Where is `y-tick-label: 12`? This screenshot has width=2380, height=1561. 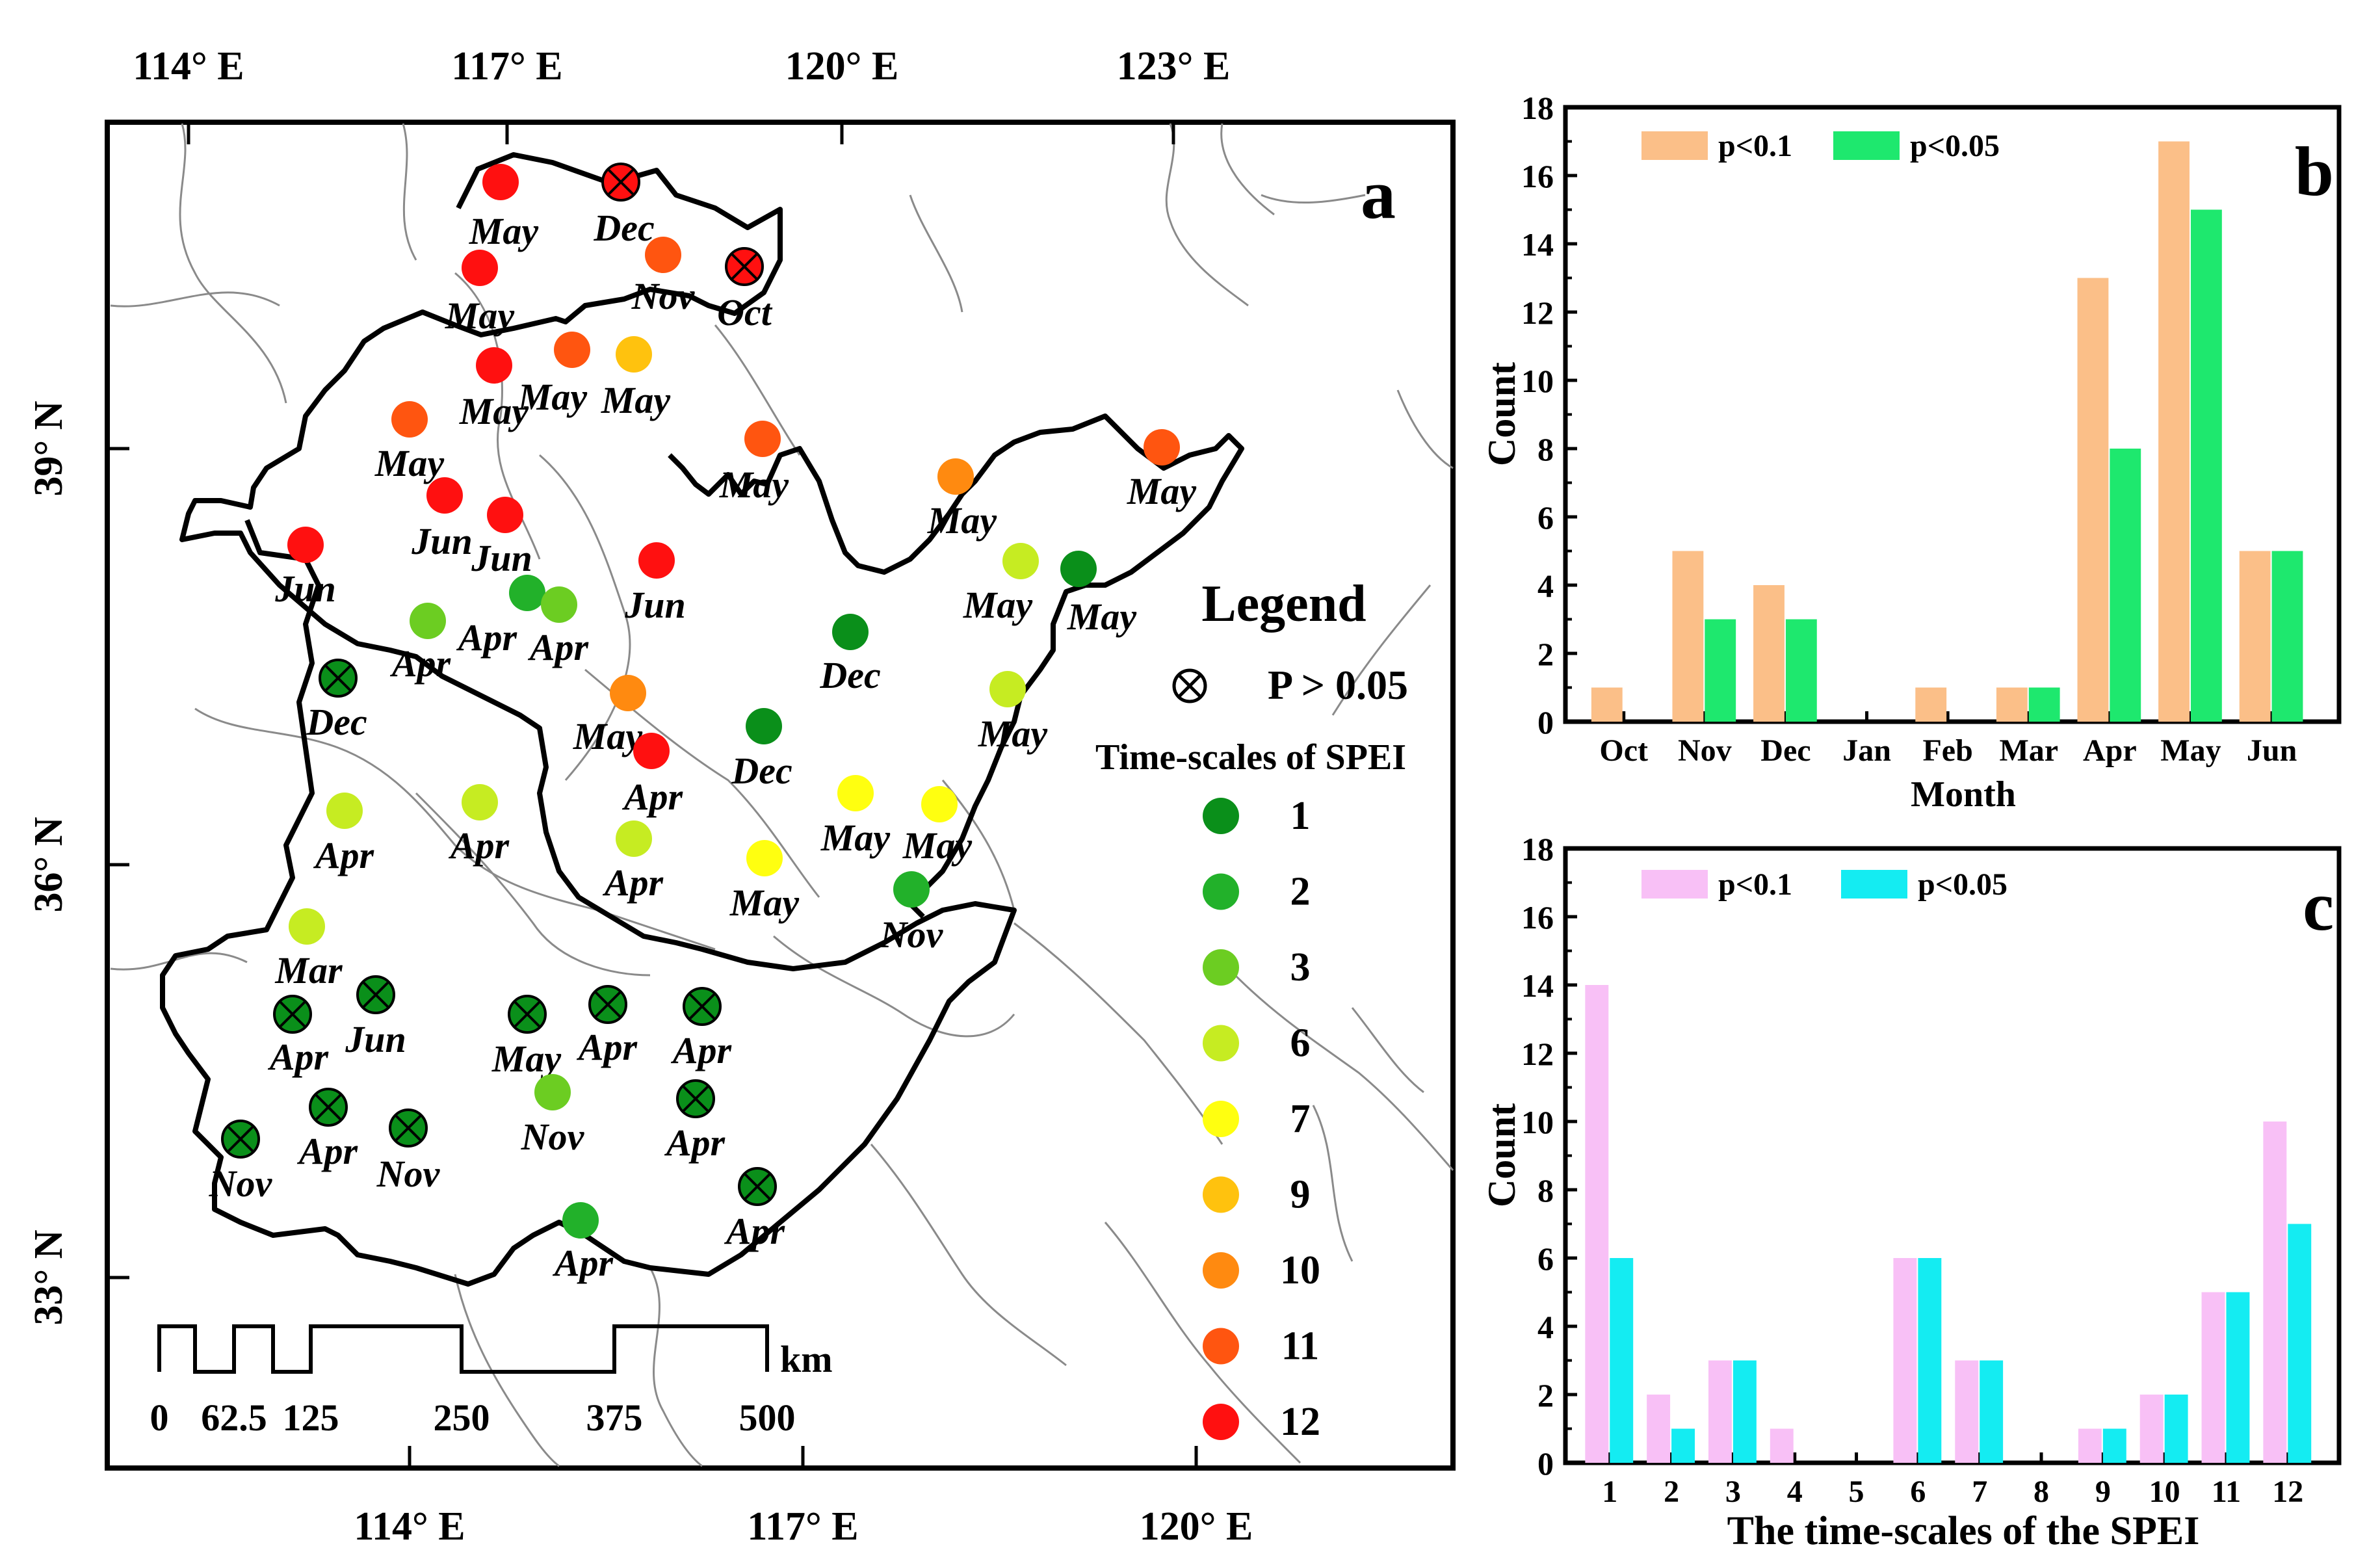 y-tick-label: 12 is located at coordinates (1537, 1054).